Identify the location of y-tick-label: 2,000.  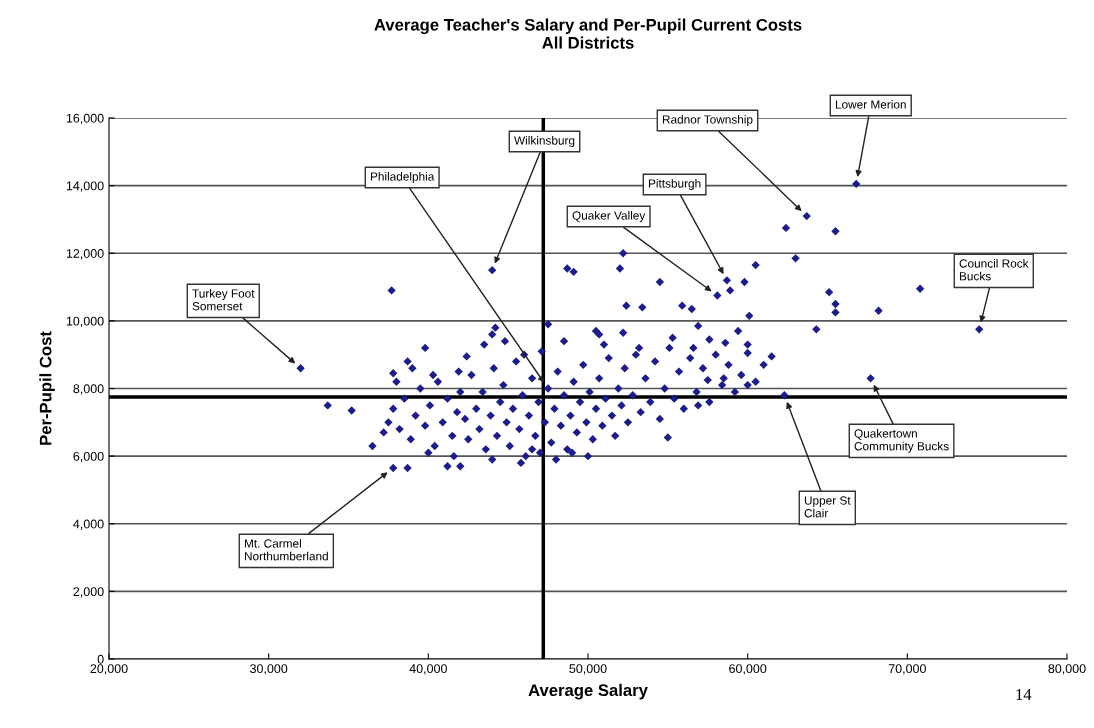
(88, 592).